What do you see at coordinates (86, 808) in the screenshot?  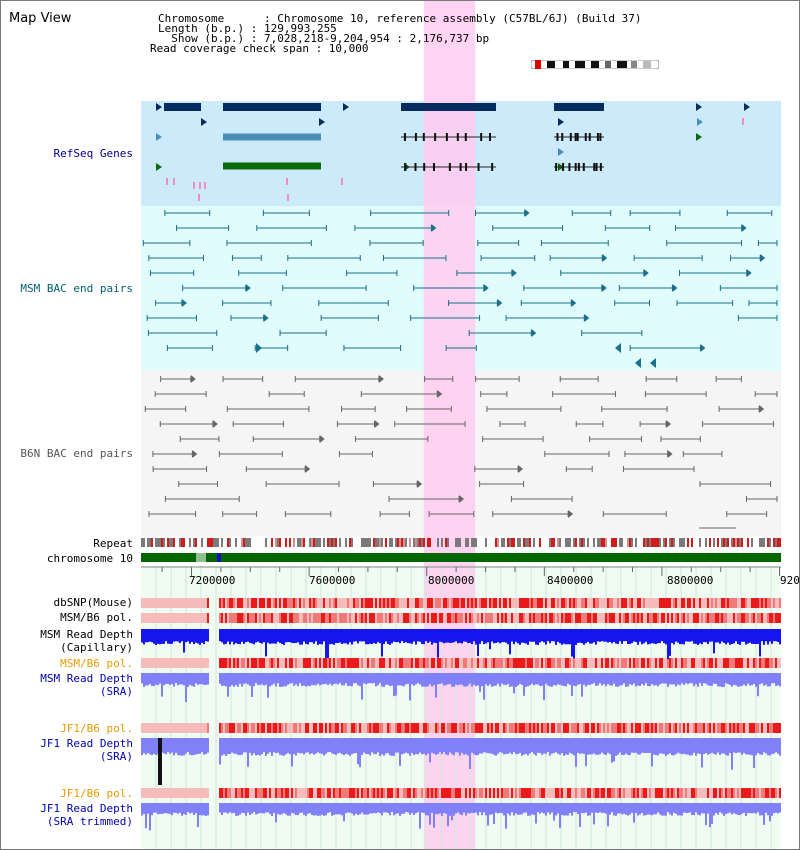 I see `jf1-depth-trim-label: JF1 Read Depth` at bounding box center [86, 808].